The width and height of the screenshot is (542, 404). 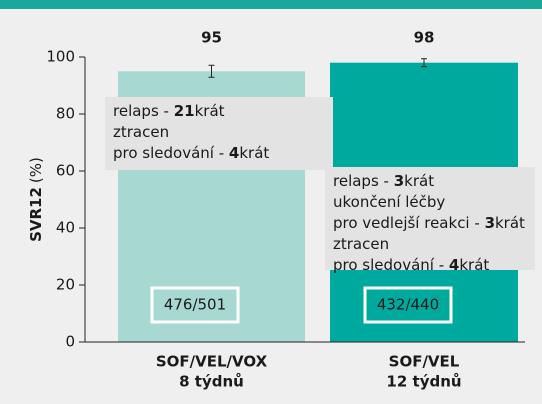 What do you see at coordinates (36, 170) in the screenshot?
I see `y-axis-label-part: (%)` at bounding box center [36, 170].